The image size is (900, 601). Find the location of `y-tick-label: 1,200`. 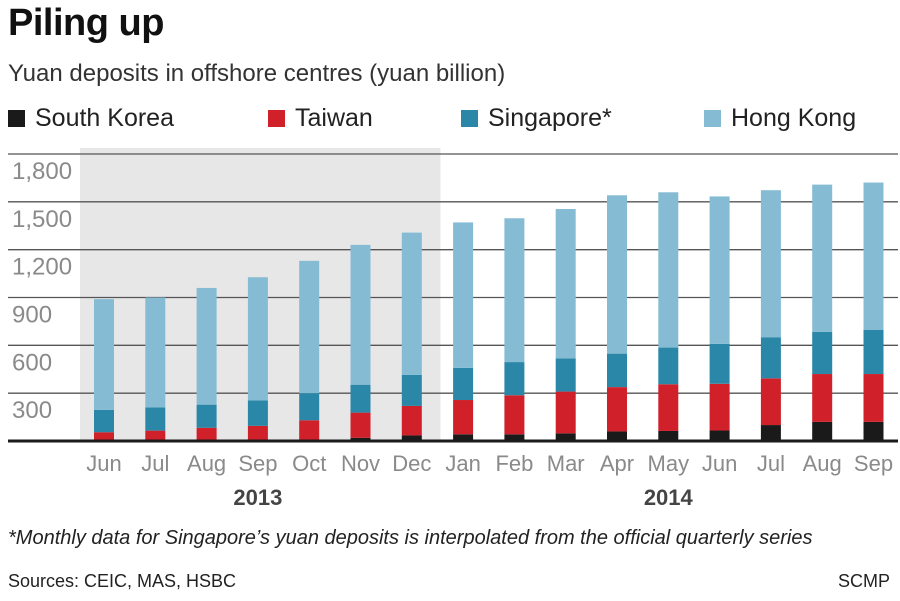

y-tick-label: 1,200 is located at coordinates (42, 267).